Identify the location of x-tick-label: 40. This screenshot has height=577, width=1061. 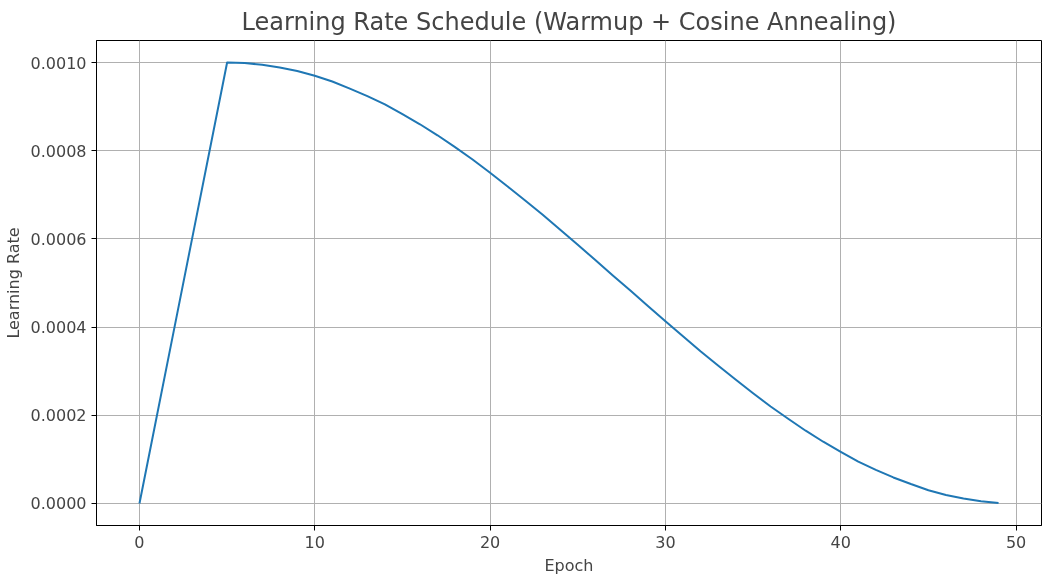
(840, 542).